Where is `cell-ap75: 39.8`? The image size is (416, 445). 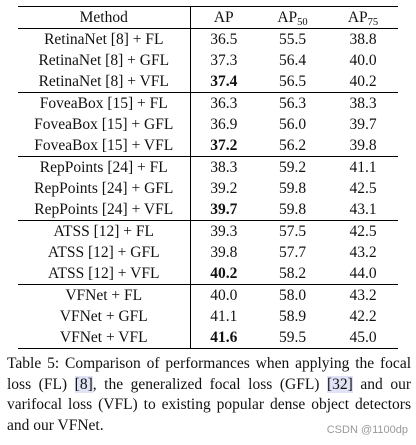 cell-ap75: 39.8 is located at coordinates (363, 145).